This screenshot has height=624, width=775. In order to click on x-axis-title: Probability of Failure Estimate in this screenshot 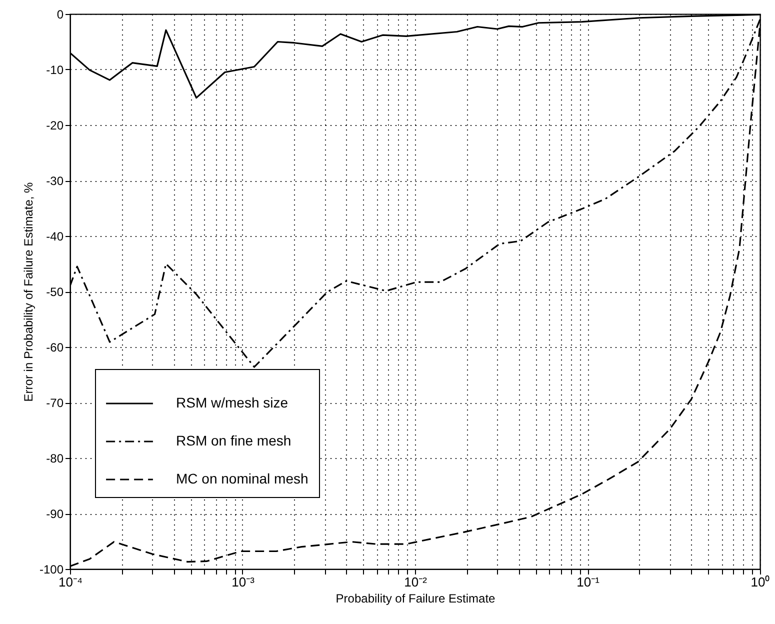, I will do `click(416, 599)`.